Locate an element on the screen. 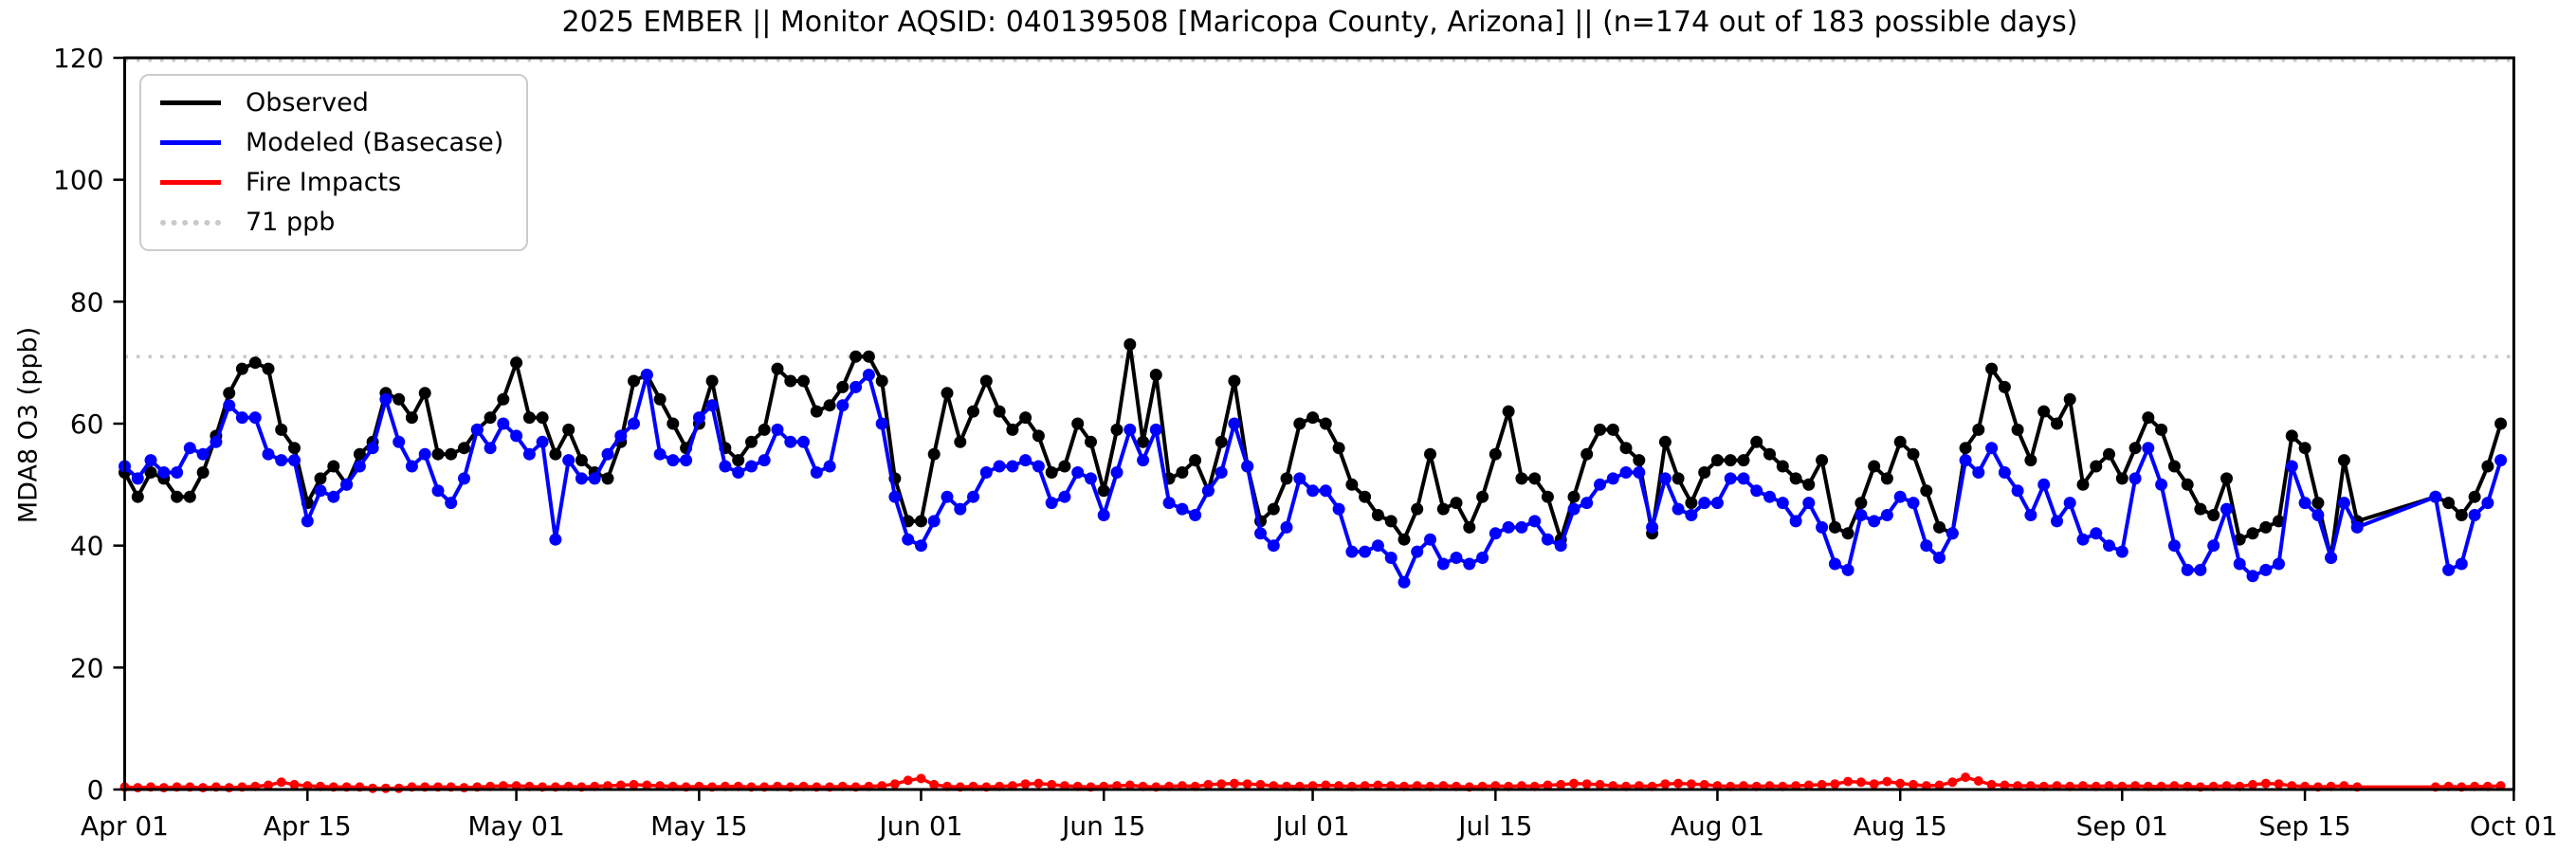 This screenshot has width=2576, height=853. x-tick-label: Aug 15 is located at coordinates (1900, 826).